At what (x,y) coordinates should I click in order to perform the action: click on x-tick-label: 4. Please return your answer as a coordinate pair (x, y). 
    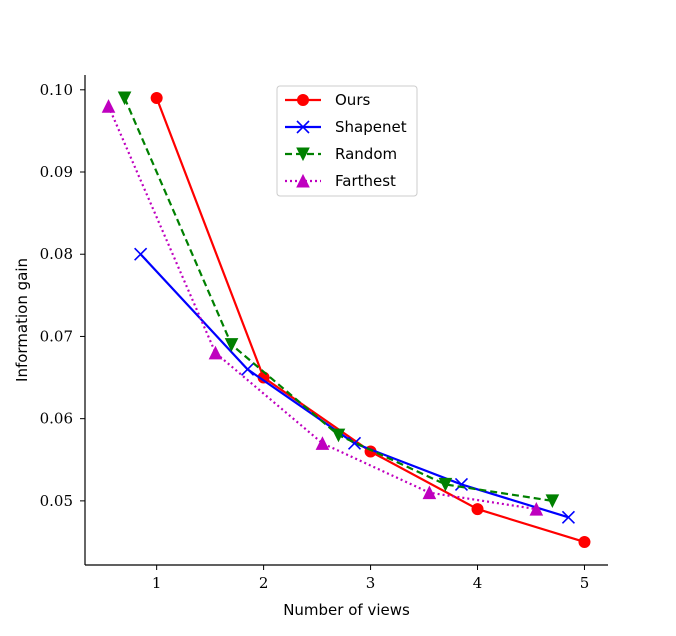
    Looking at the image, I should click on (478, 583).